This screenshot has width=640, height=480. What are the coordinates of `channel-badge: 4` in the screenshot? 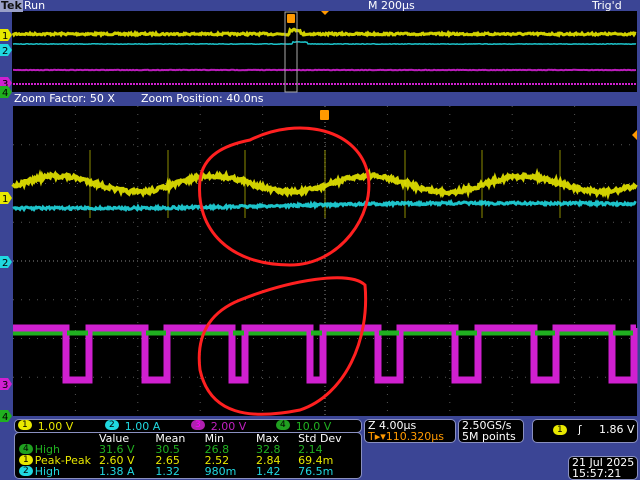 It's located at (26, 449).